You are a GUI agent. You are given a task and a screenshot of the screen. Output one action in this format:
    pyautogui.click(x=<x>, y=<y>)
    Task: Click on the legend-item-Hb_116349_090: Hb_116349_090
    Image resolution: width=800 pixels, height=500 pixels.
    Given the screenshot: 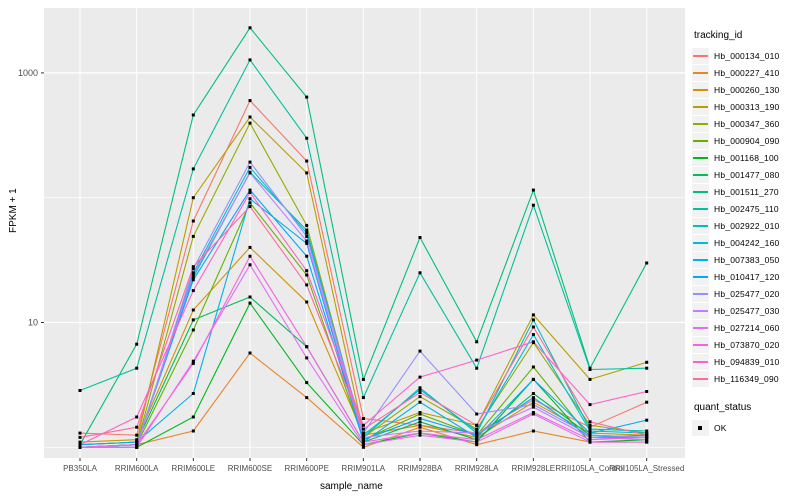 What is the action you would take?
    pyautogui.click(x=745, y=378)
    